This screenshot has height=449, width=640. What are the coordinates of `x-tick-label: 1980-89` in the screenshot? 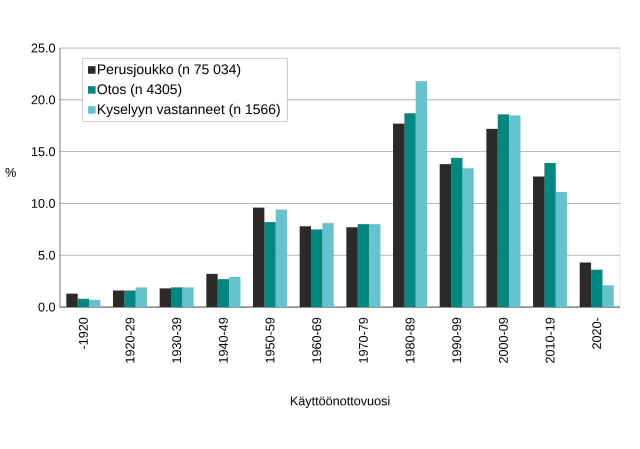 It's located at (410, 340).